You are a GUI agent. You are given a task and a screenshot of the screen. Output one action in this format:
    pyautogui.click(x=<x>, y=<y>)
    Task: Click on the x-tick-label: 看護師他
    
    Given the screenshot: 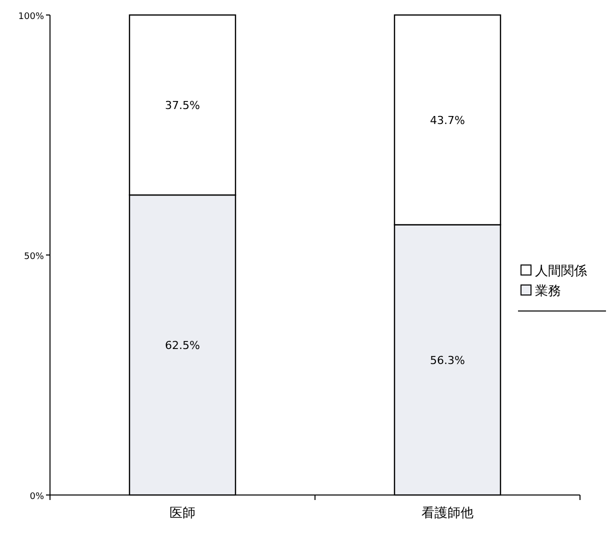 What is the action you would take?
    pyautogui.click(x=448, y=513)
    